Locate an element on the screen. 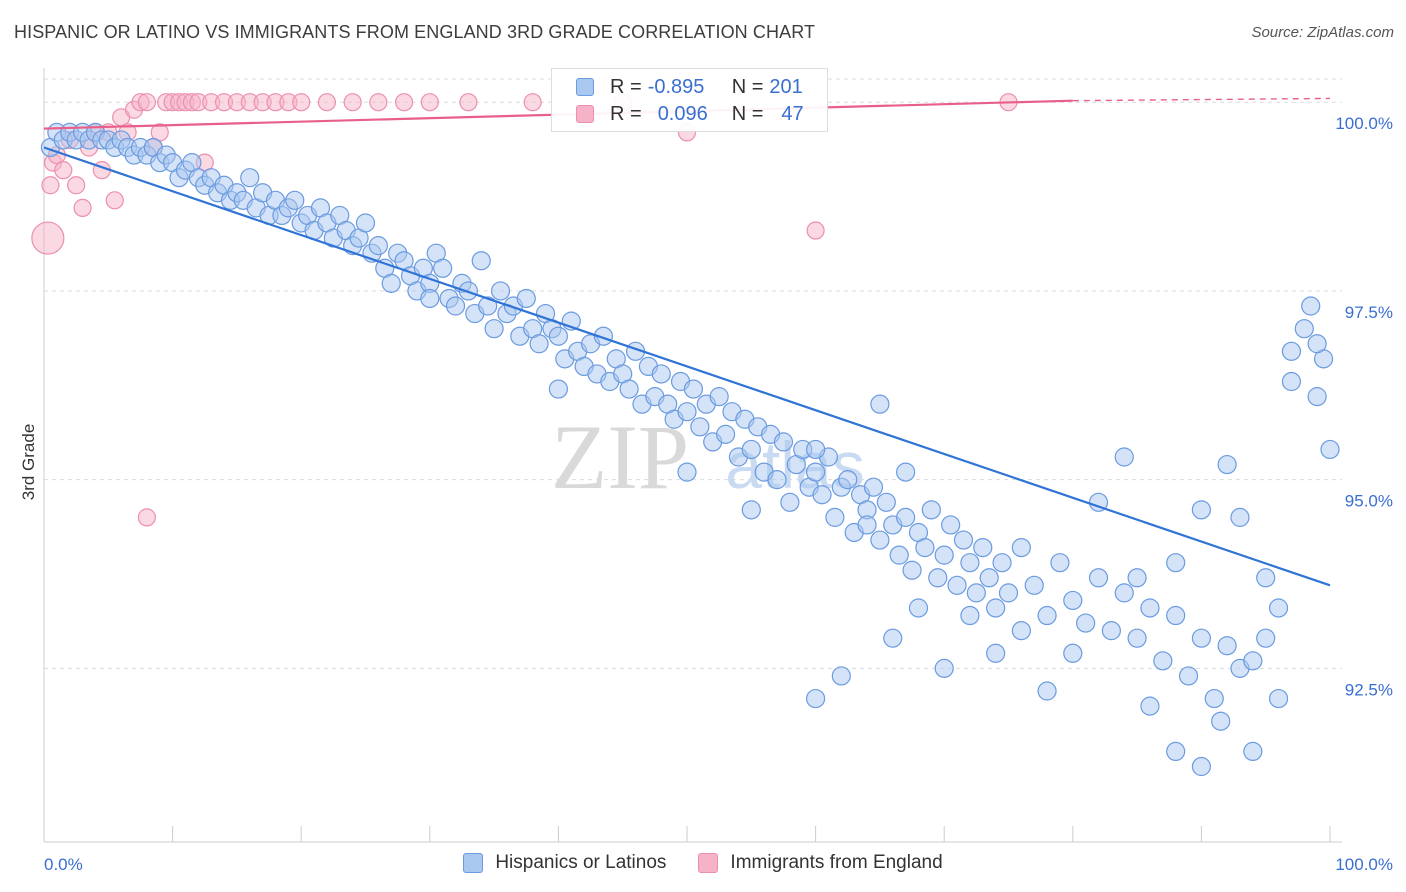 This screenshot has width=1406, height=892. legend-n-value: 201 is located at coordinates (786, 86).